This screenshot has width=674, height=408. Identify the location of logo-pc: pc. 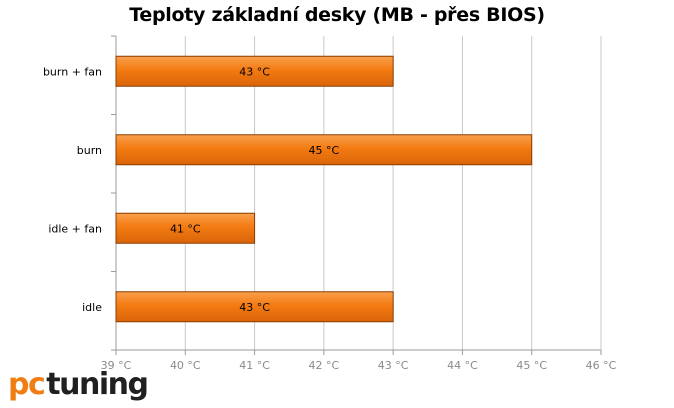
(27, 384).